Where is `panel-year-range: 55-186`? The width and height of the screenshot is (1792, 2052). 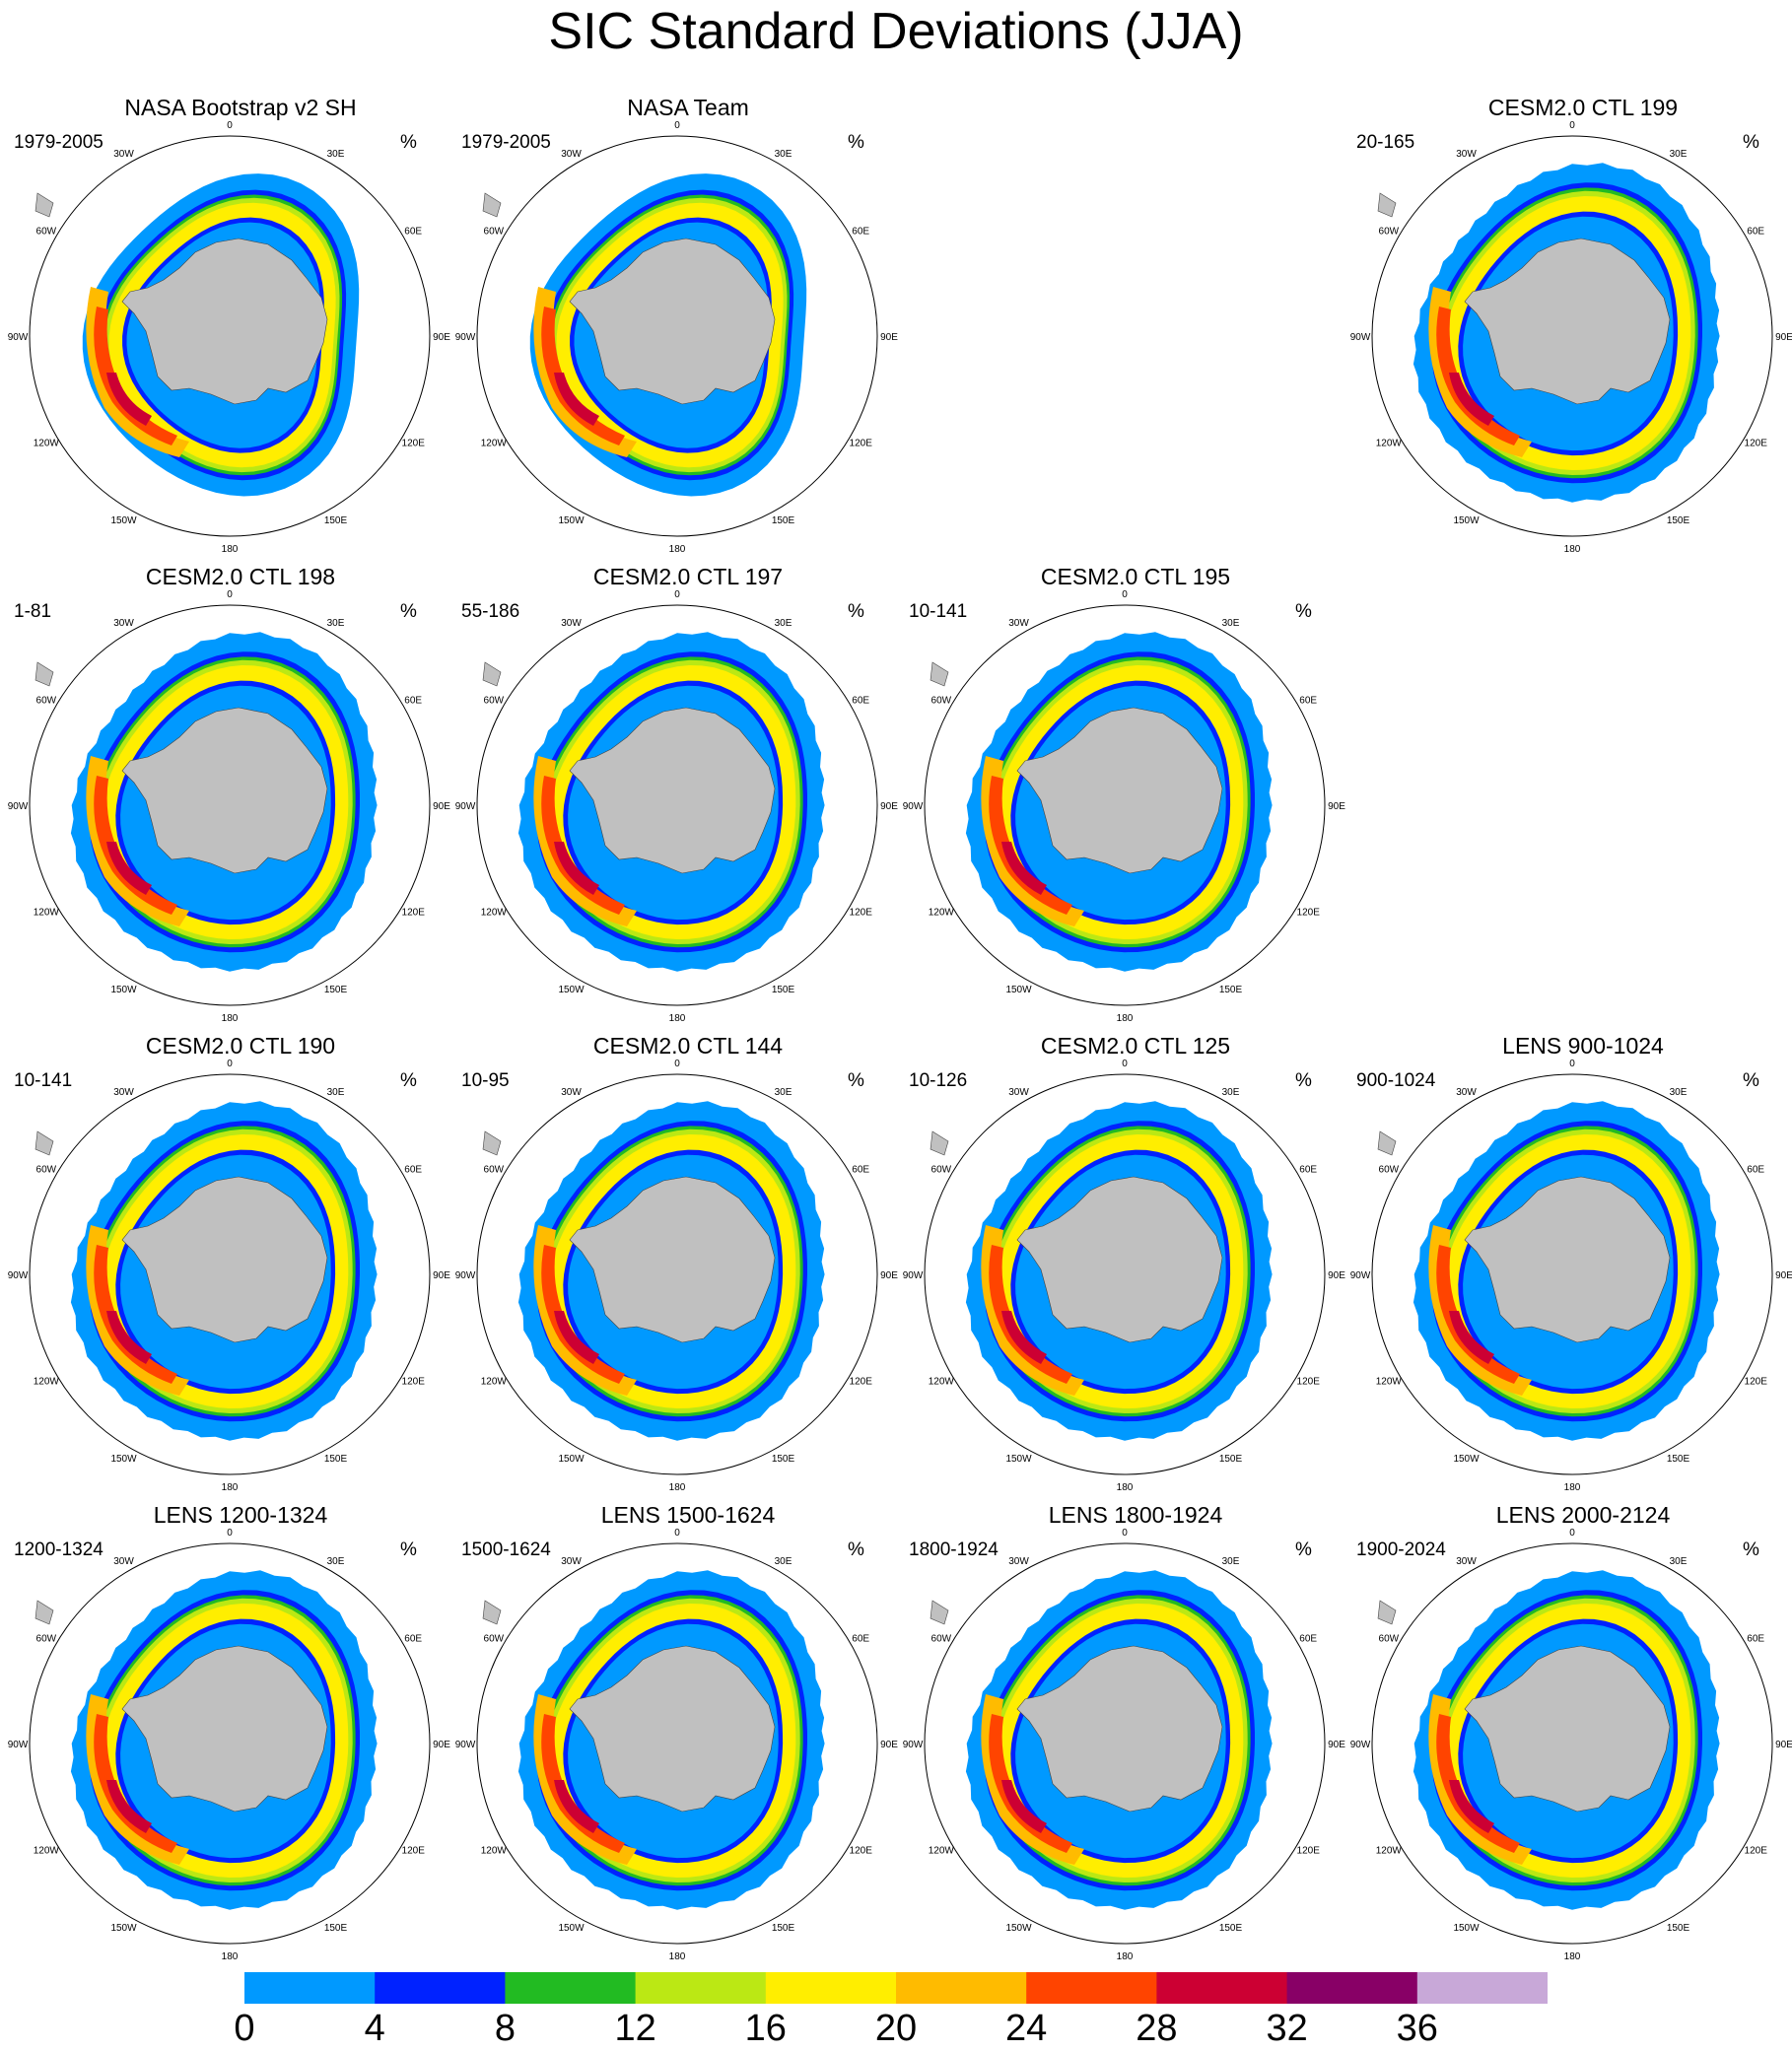 panel-year-range: 55-186 is located at coordinates (490, 611).